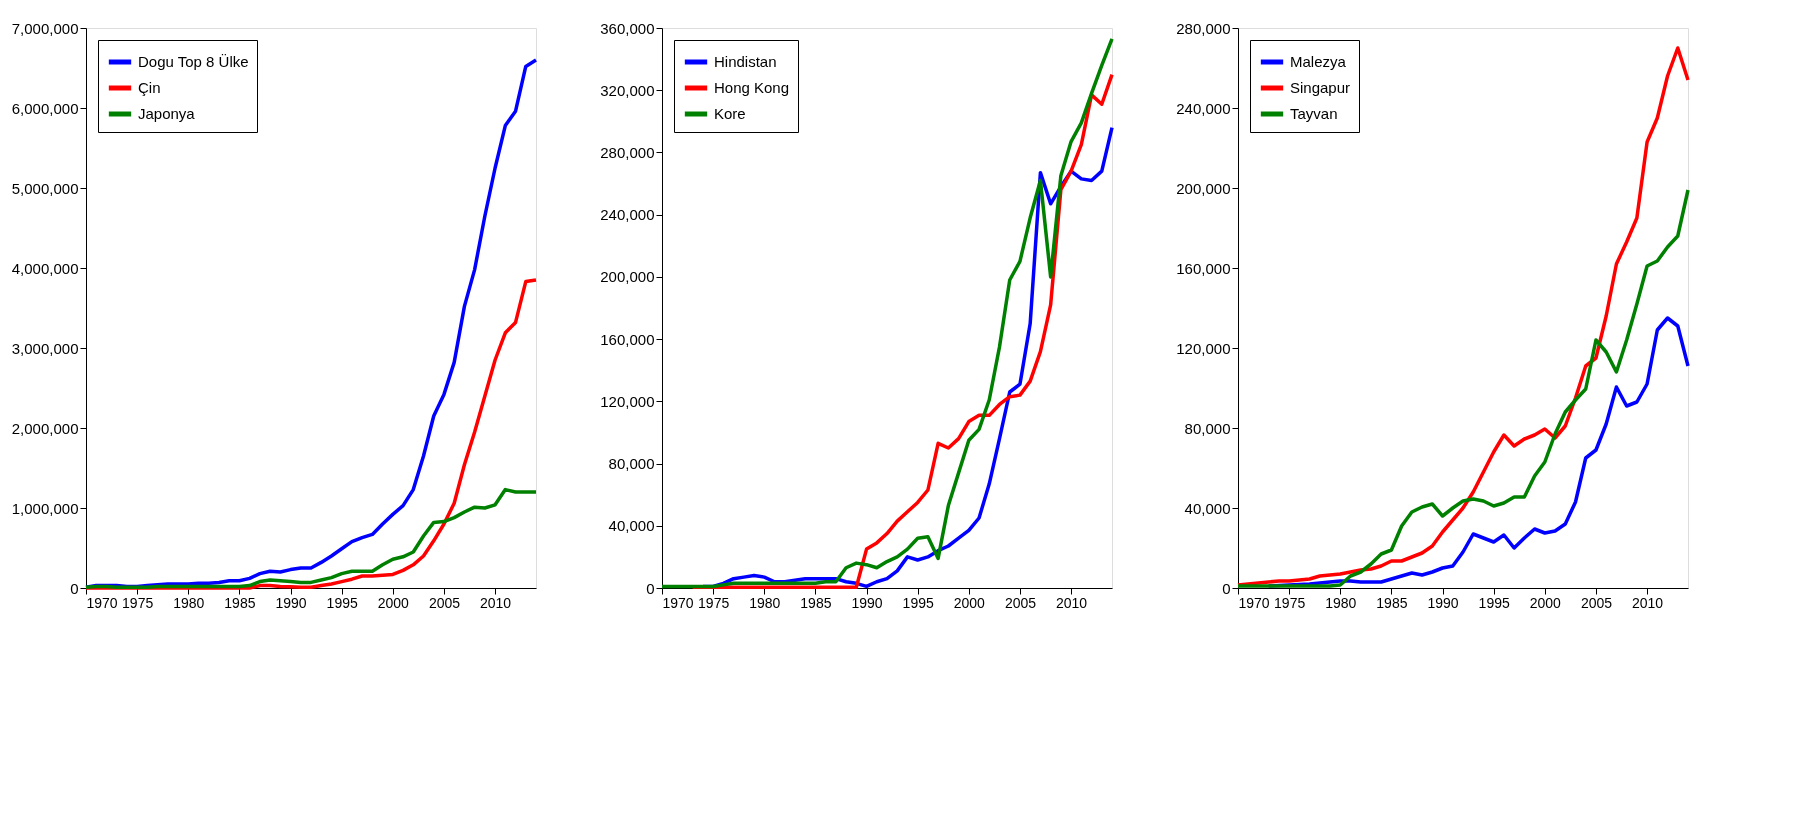 The width and height of the screenshot is (1808, 829). What do you see at coordinates (45, 348) in the screenshot?
I see `y-tick-label: 3,000,000` at bounding box center [45, 348].